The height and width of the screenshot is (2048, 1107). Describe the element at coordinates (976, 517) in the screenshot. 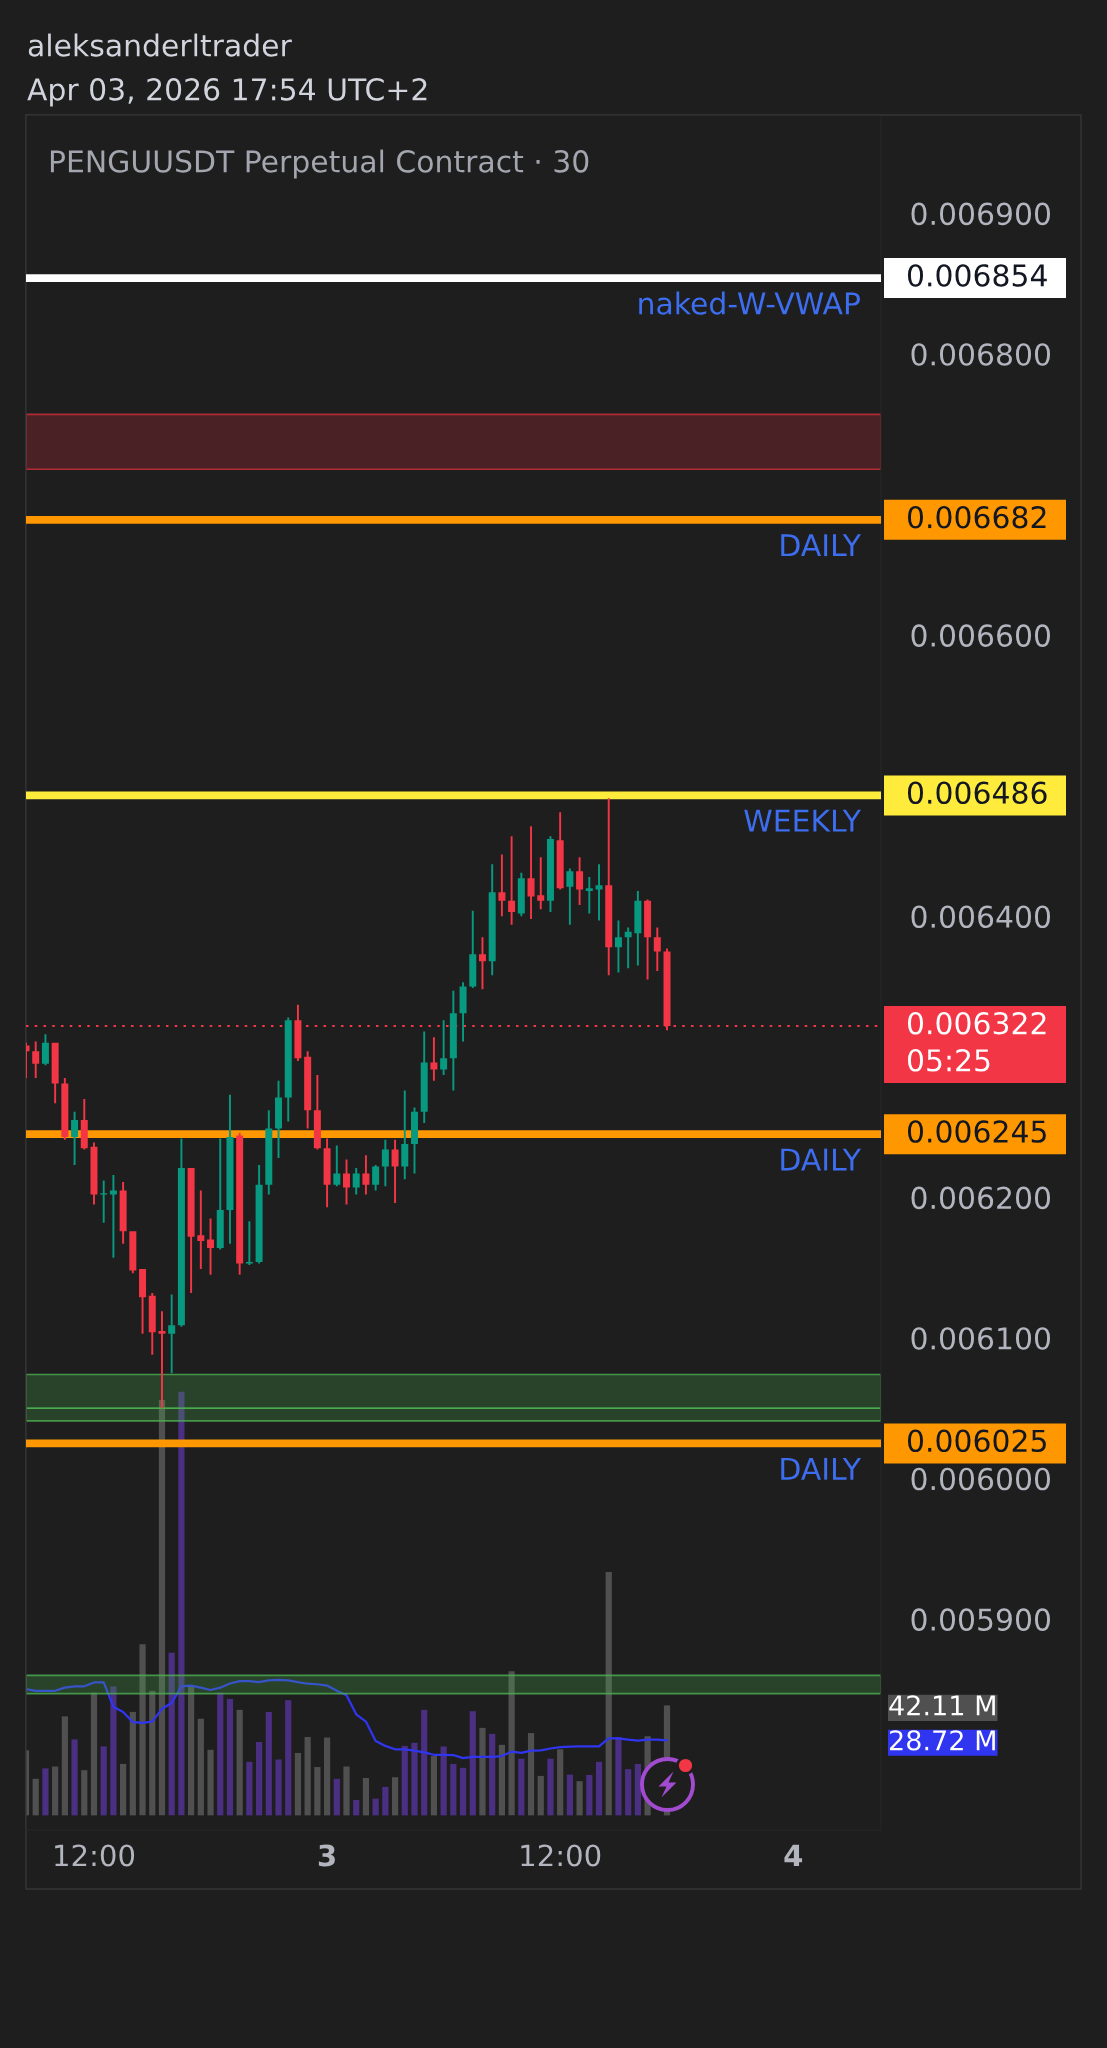

I see `annotation: 0.006682` at that location.